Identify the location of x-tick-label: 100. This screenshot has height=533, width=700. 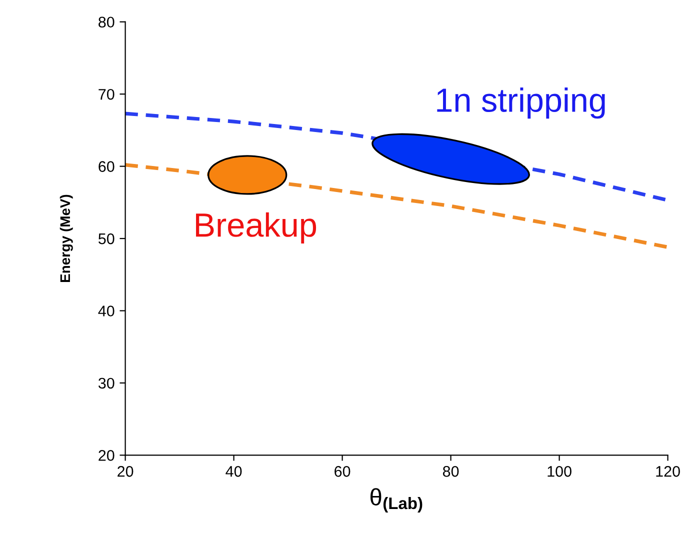
(560, 471).